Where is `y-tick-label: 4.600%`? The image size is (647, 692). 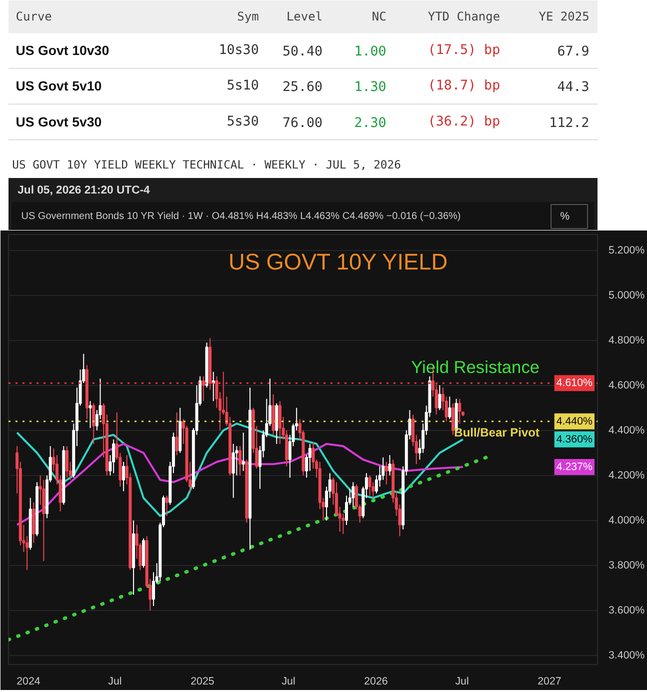
y-tick-label: 4.600% is located at coordinates (627, 385).